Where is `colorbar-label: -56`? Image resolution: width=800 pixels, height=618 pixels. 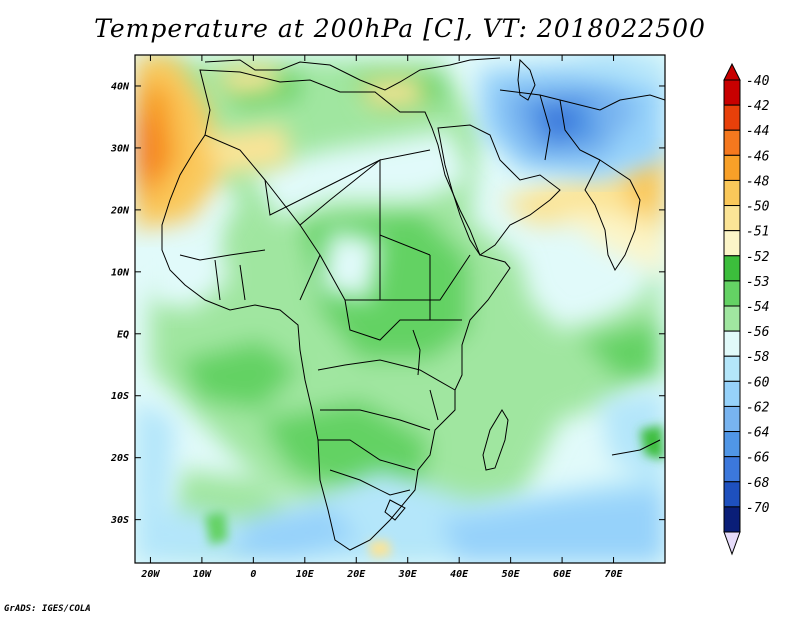 colorbar-label: -56 is located at coordinates (758, 332).